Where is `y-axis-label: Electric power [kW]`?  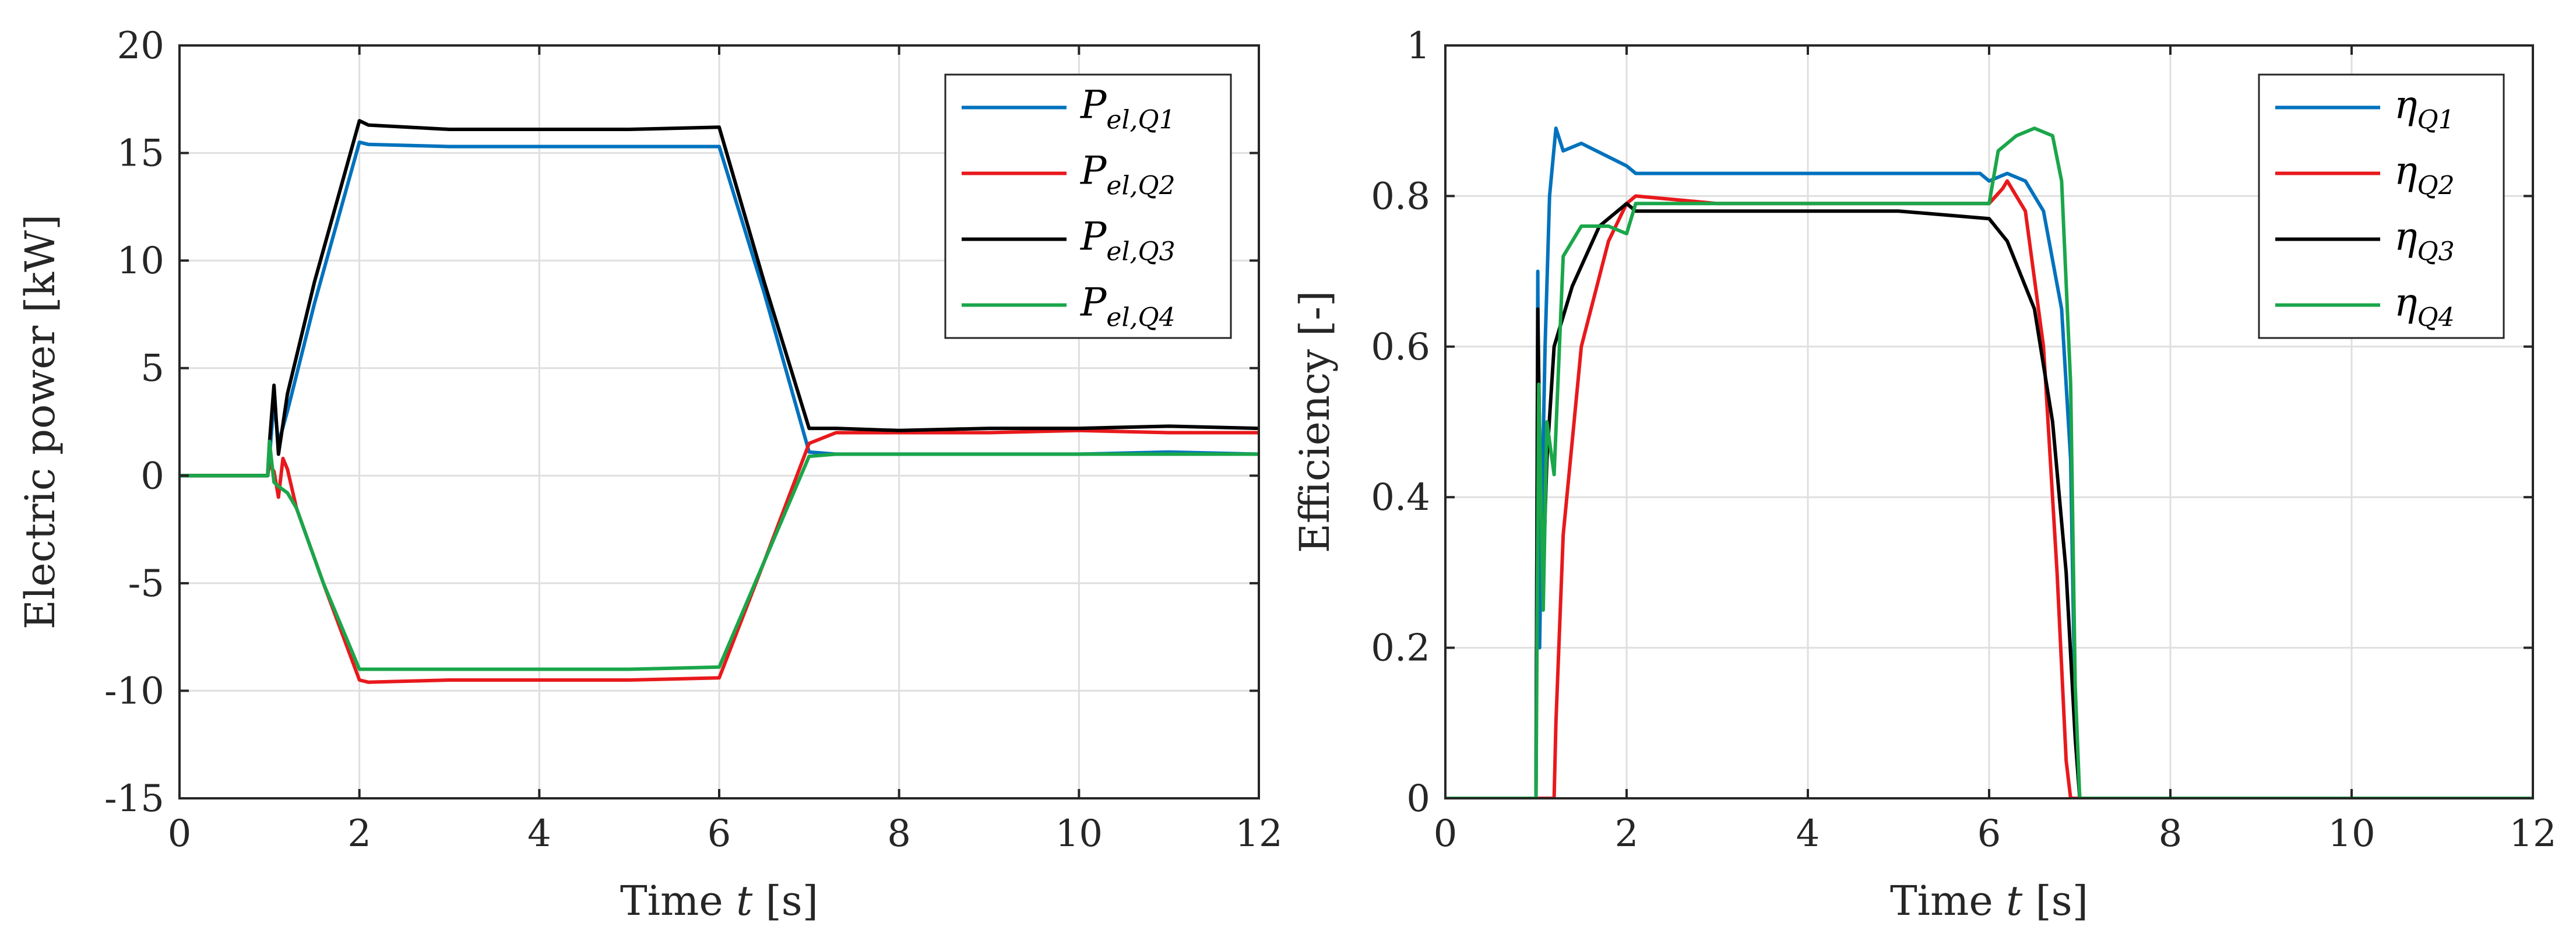 y-axis-label: Electric power [kW] is located at coordinates (40, 422).